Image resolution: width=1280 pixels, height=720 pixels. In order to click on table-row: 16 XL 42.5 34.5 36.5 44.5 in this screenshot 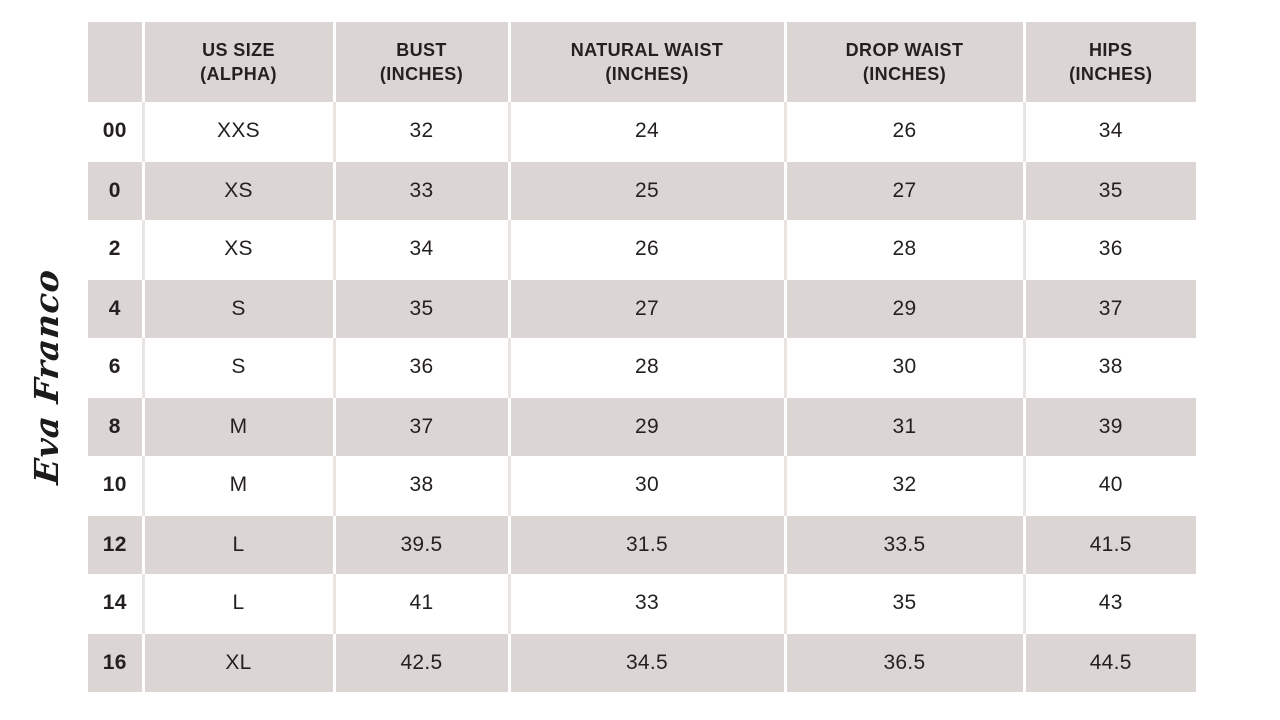, I will do `click(642, 662)`.